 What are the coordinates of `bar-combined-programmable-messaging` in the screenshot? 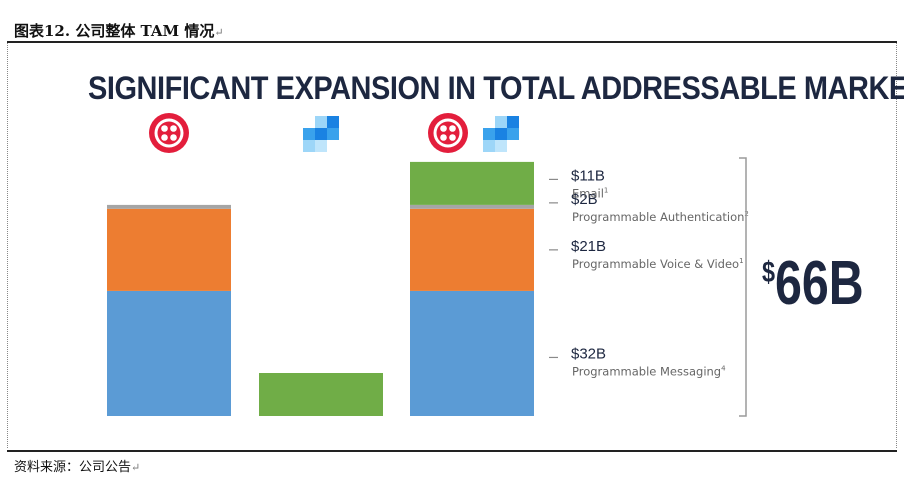 It's located at (472, 353).